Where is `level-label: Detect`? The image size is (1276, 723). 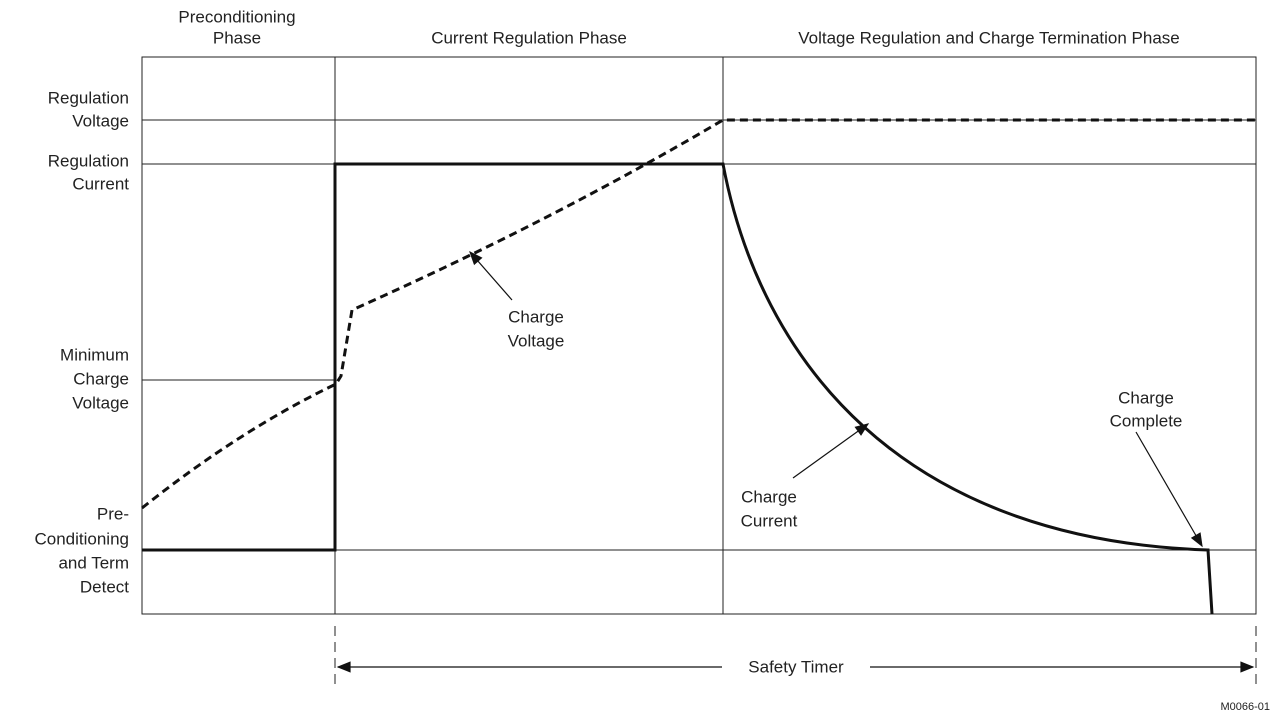 level-label: Detect is located at coordinates (104, 586).